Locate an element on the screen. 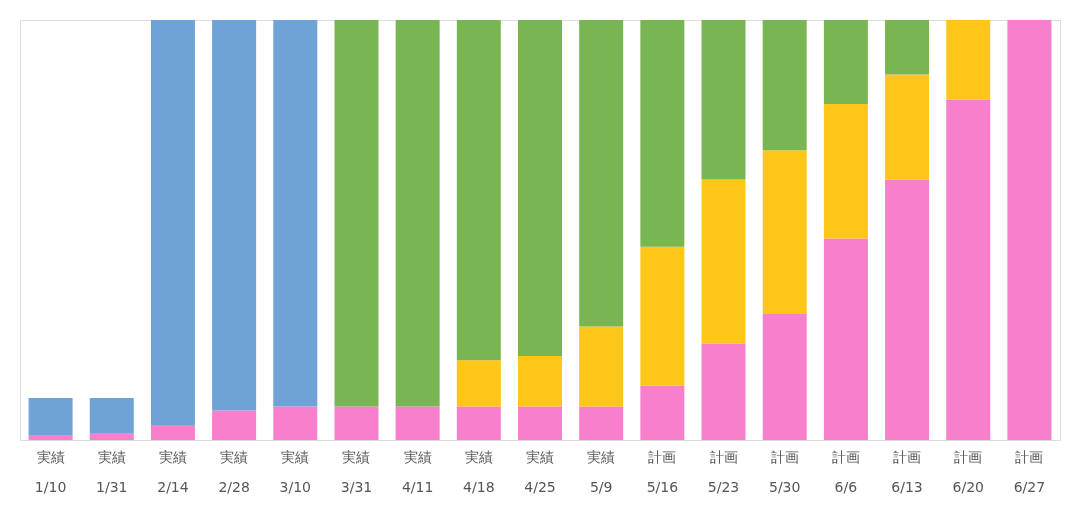  x-tick-label: 実績 4/18 is located at coordinates (479, 471).